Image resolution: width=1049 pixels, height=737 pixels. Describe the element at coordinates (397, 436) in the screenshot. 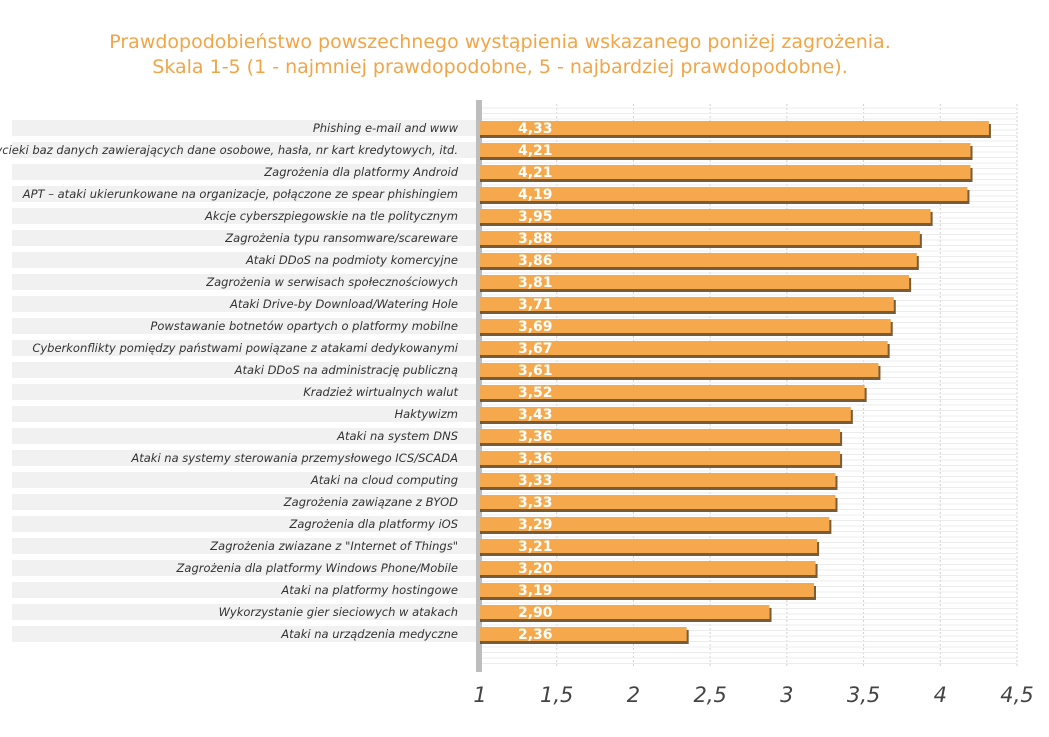

I see `category-label: Ataki na system DNS` at that location.